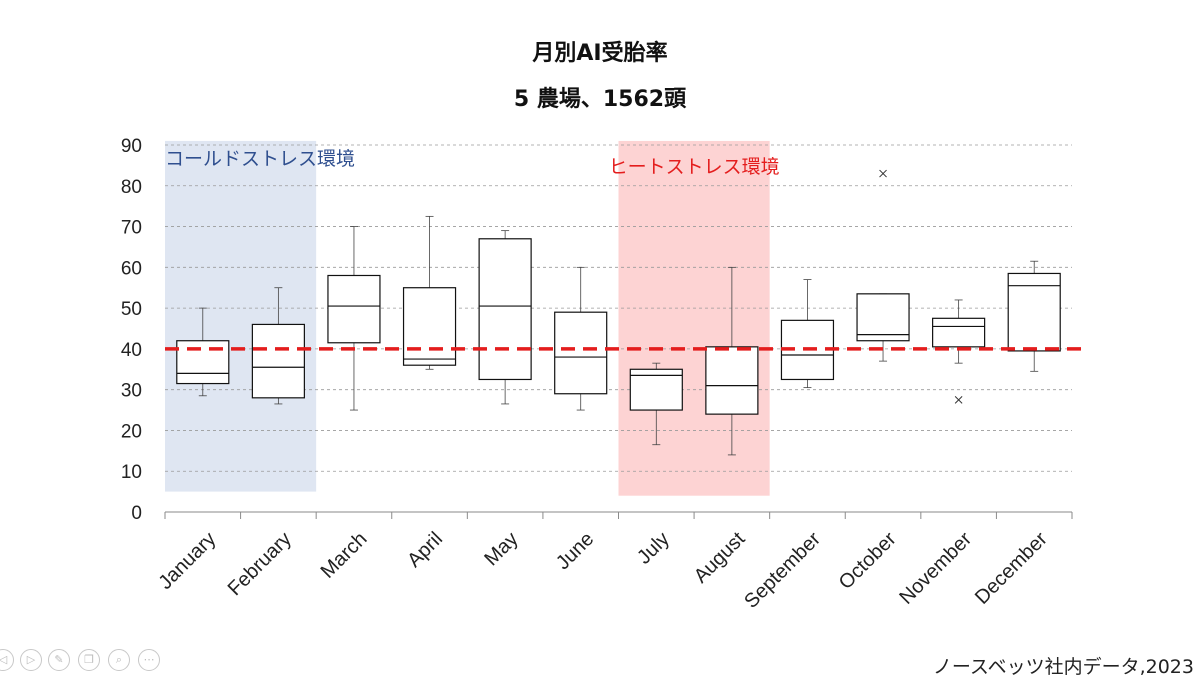  What do you see at coordinates (1011, 568) in the screenshot?
I see `x-tick-label: December` at bounding box center [1011, 568].